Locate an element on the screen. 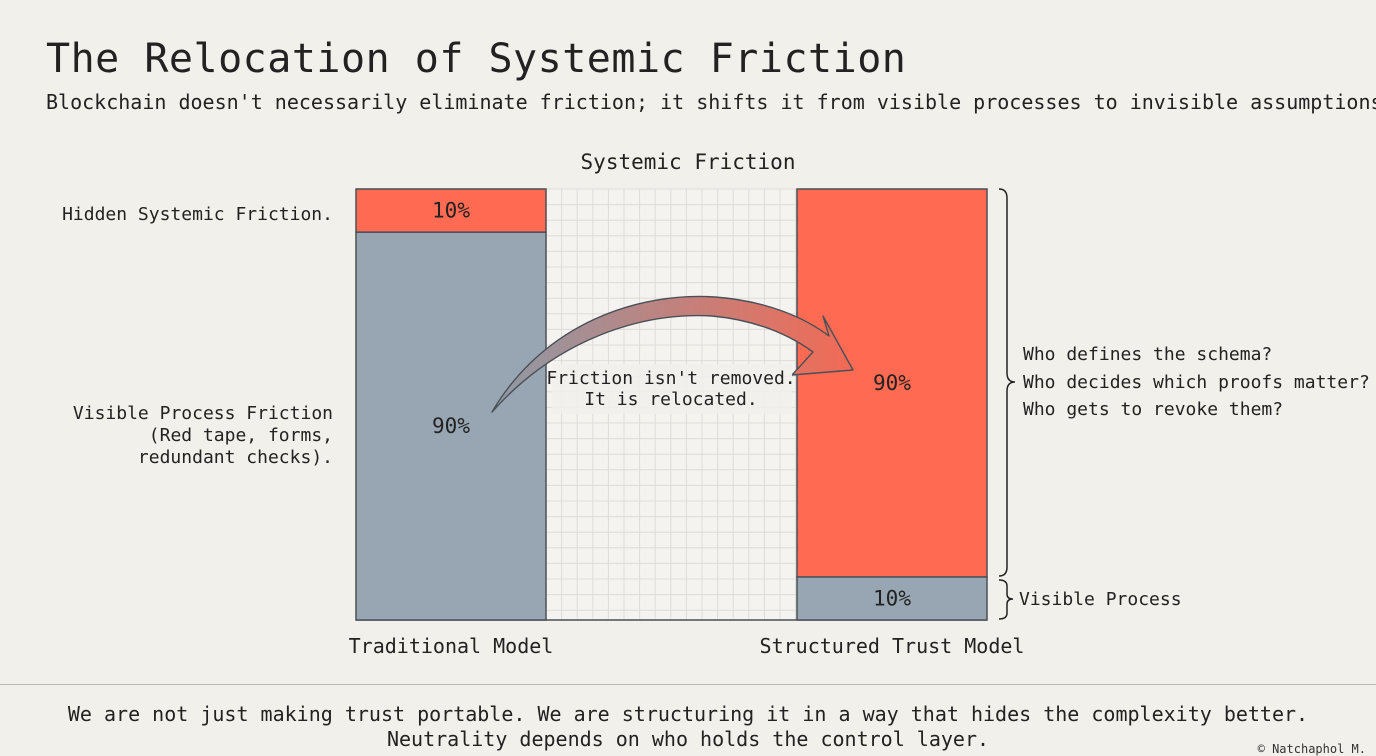 Image resolution: width=1376 pixels, height=756 pixels. footer-divider is located at coordinates (688, 684).